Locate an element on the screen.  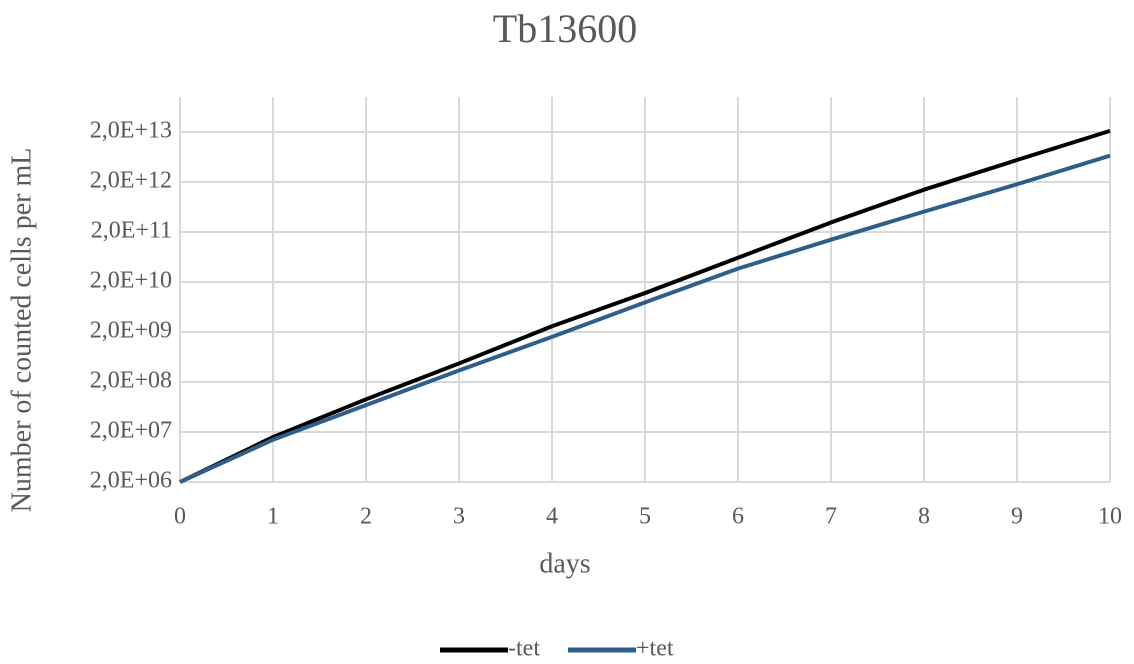
legend-label: -tet is located at coordinates (524, 649).